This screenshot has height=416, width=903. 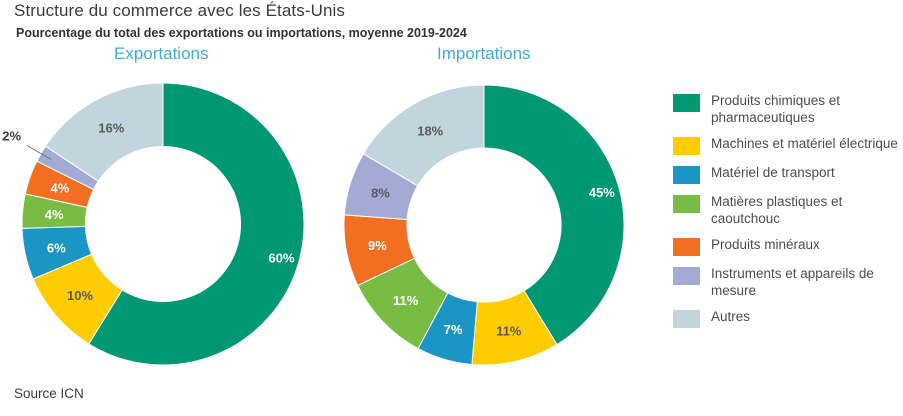 I want to click on legend-swatch-others, so click(x=686, y=319).